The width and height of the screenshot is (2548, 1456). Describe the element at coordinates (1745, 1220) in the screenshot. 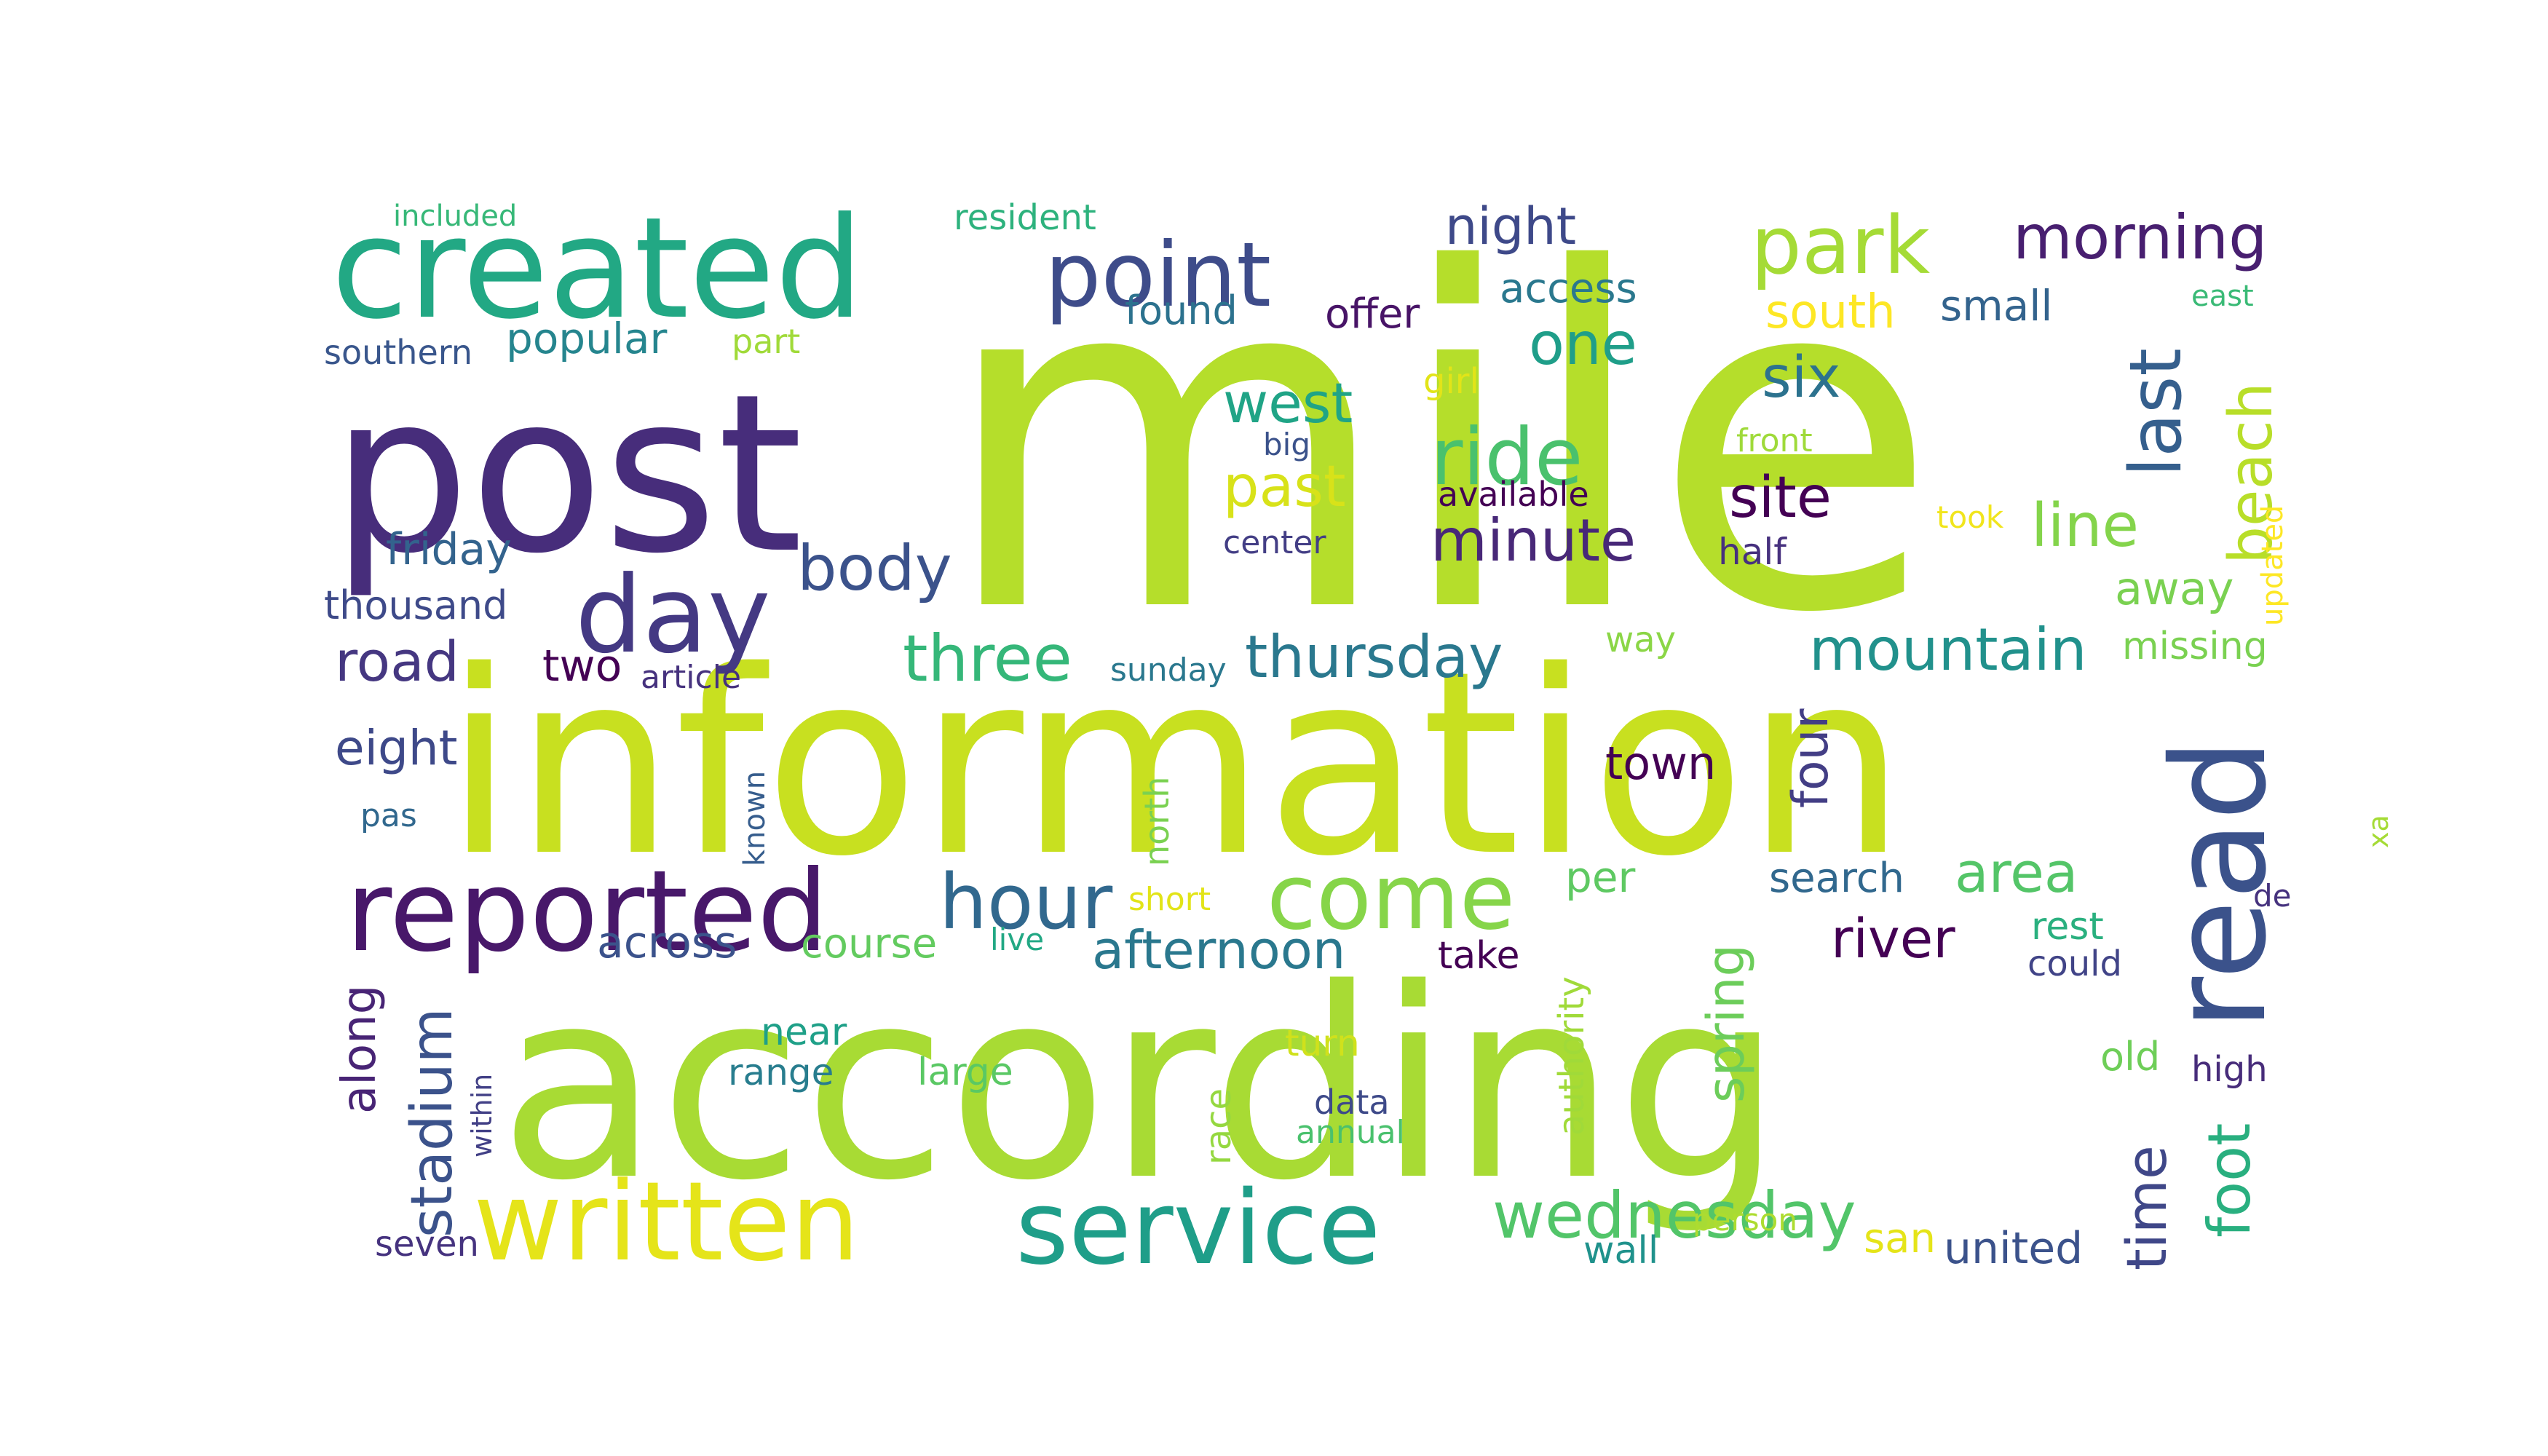

I see `word-person: person` at that location.